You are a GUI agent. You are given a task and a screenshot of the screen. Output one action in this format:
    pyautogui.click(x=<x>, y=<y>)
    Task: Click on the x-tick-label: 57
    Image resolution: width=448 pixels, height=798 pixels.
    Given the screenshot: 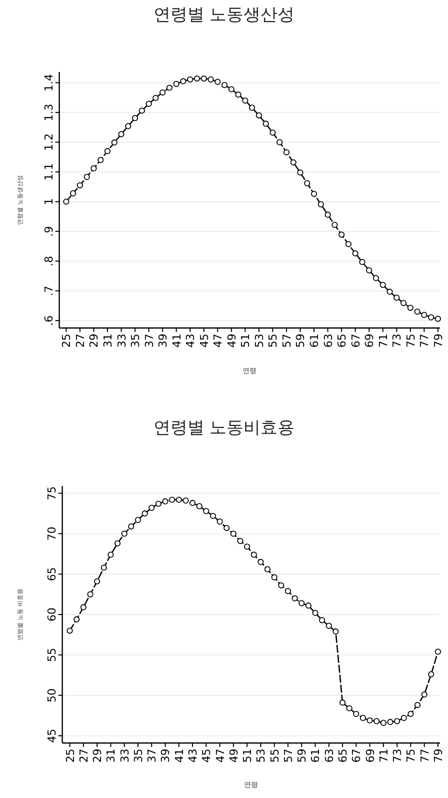 What is the action you would take?
    pyautogui.click(x=287, y=341)
    